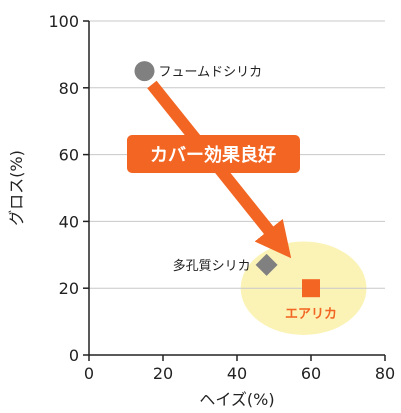  I want to click on callout-background, so click(213, 154).